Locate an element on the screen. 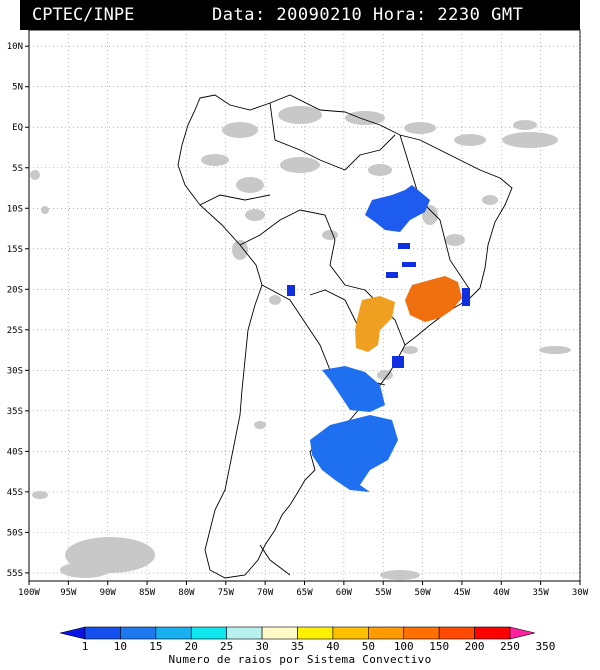 This screenshot has width=600, height=670. lat-label: 40S is located at coordinates (15, 452).